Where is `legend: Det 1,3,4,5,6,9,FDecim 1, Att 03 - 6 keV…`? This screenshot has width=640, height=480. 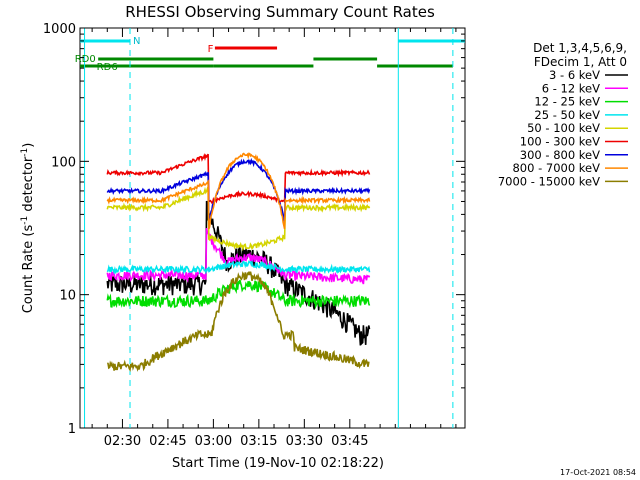
legend: Det 1,3,4,5,6,9,FDecim 1, Att 03 - 6 keV… is located at coordinates (563, 114).